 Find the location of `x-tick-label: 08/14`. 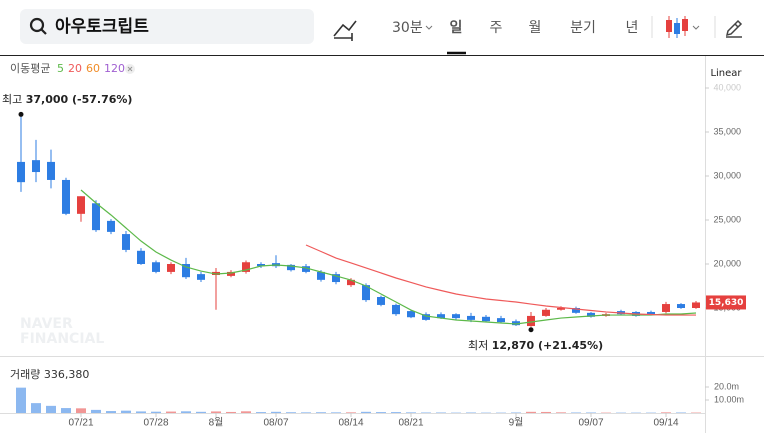

x-tick-label: 08/14 is located at coordinates (350, 423).